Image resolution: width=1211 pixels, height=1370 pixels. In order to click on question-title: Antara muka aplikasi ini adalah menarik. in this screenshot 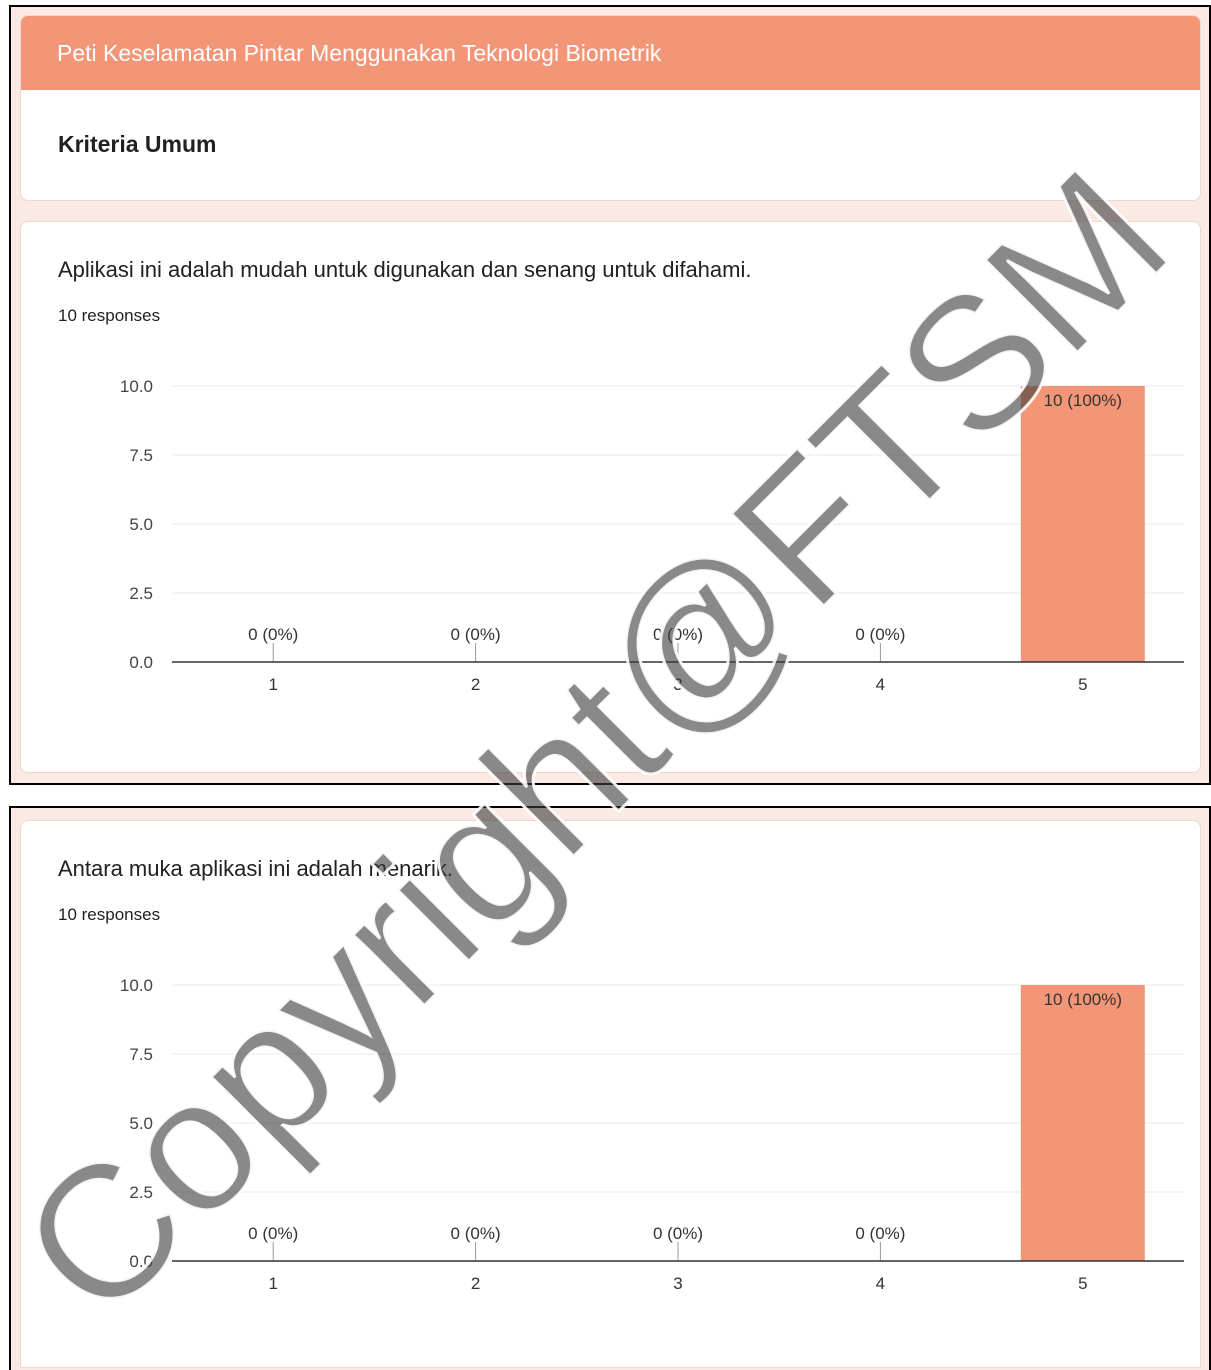, I will do `click(255, 868)`.